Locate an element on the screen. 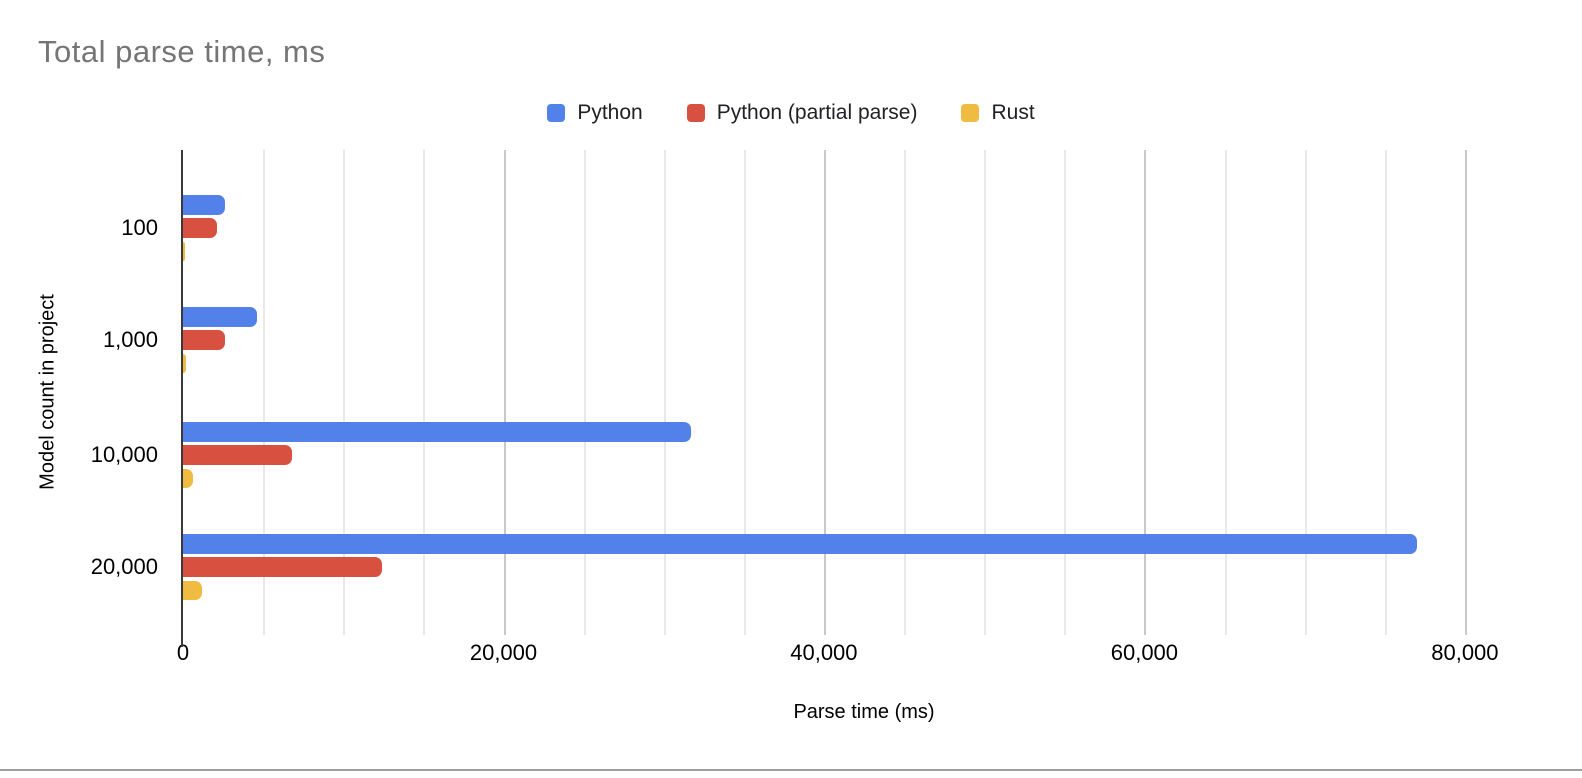 The image size is (1582, 778). x-axis-tick-labels: 0 20,000 40,000 60,000 80,000 is located at coordinates (861, 655).